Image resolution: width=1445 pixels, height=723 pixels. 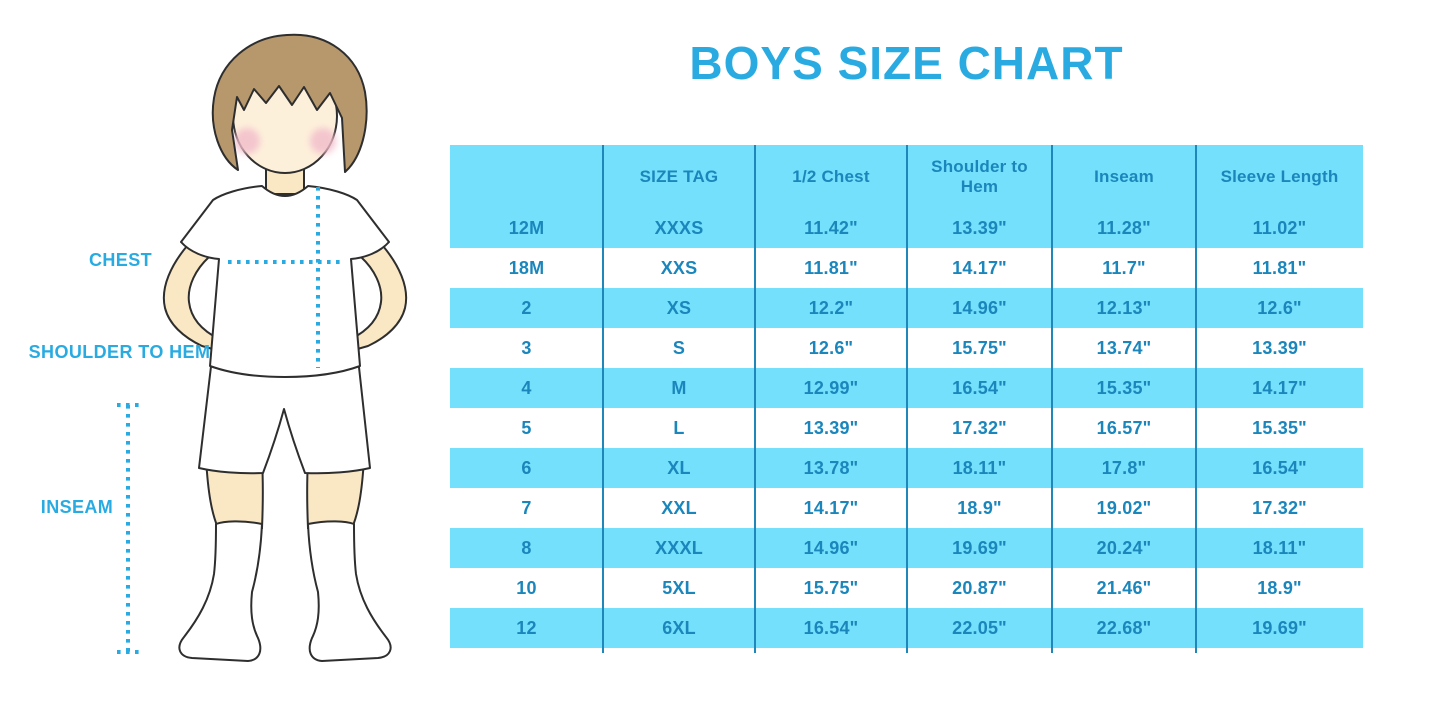 I want to click on header-cell-sleeve-length: Sleeve Length, so click(x=1279, y=176).